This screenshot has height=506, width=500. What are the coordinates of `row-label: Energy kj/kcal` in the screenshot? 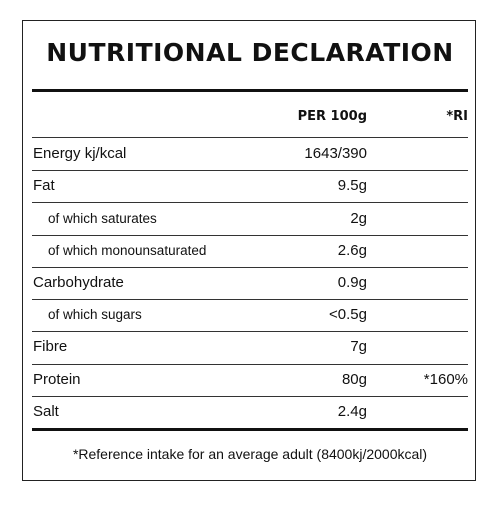 It's located at (80, 154).